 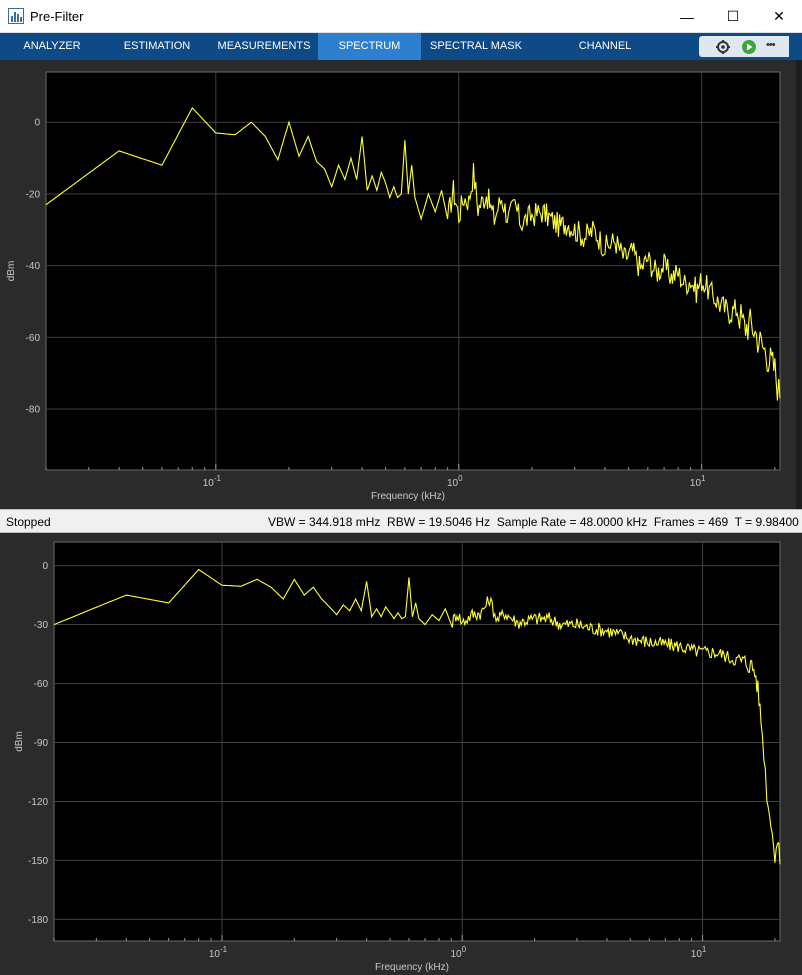 I want to click on maximize-button: ☐, so click(x=733, y=16).